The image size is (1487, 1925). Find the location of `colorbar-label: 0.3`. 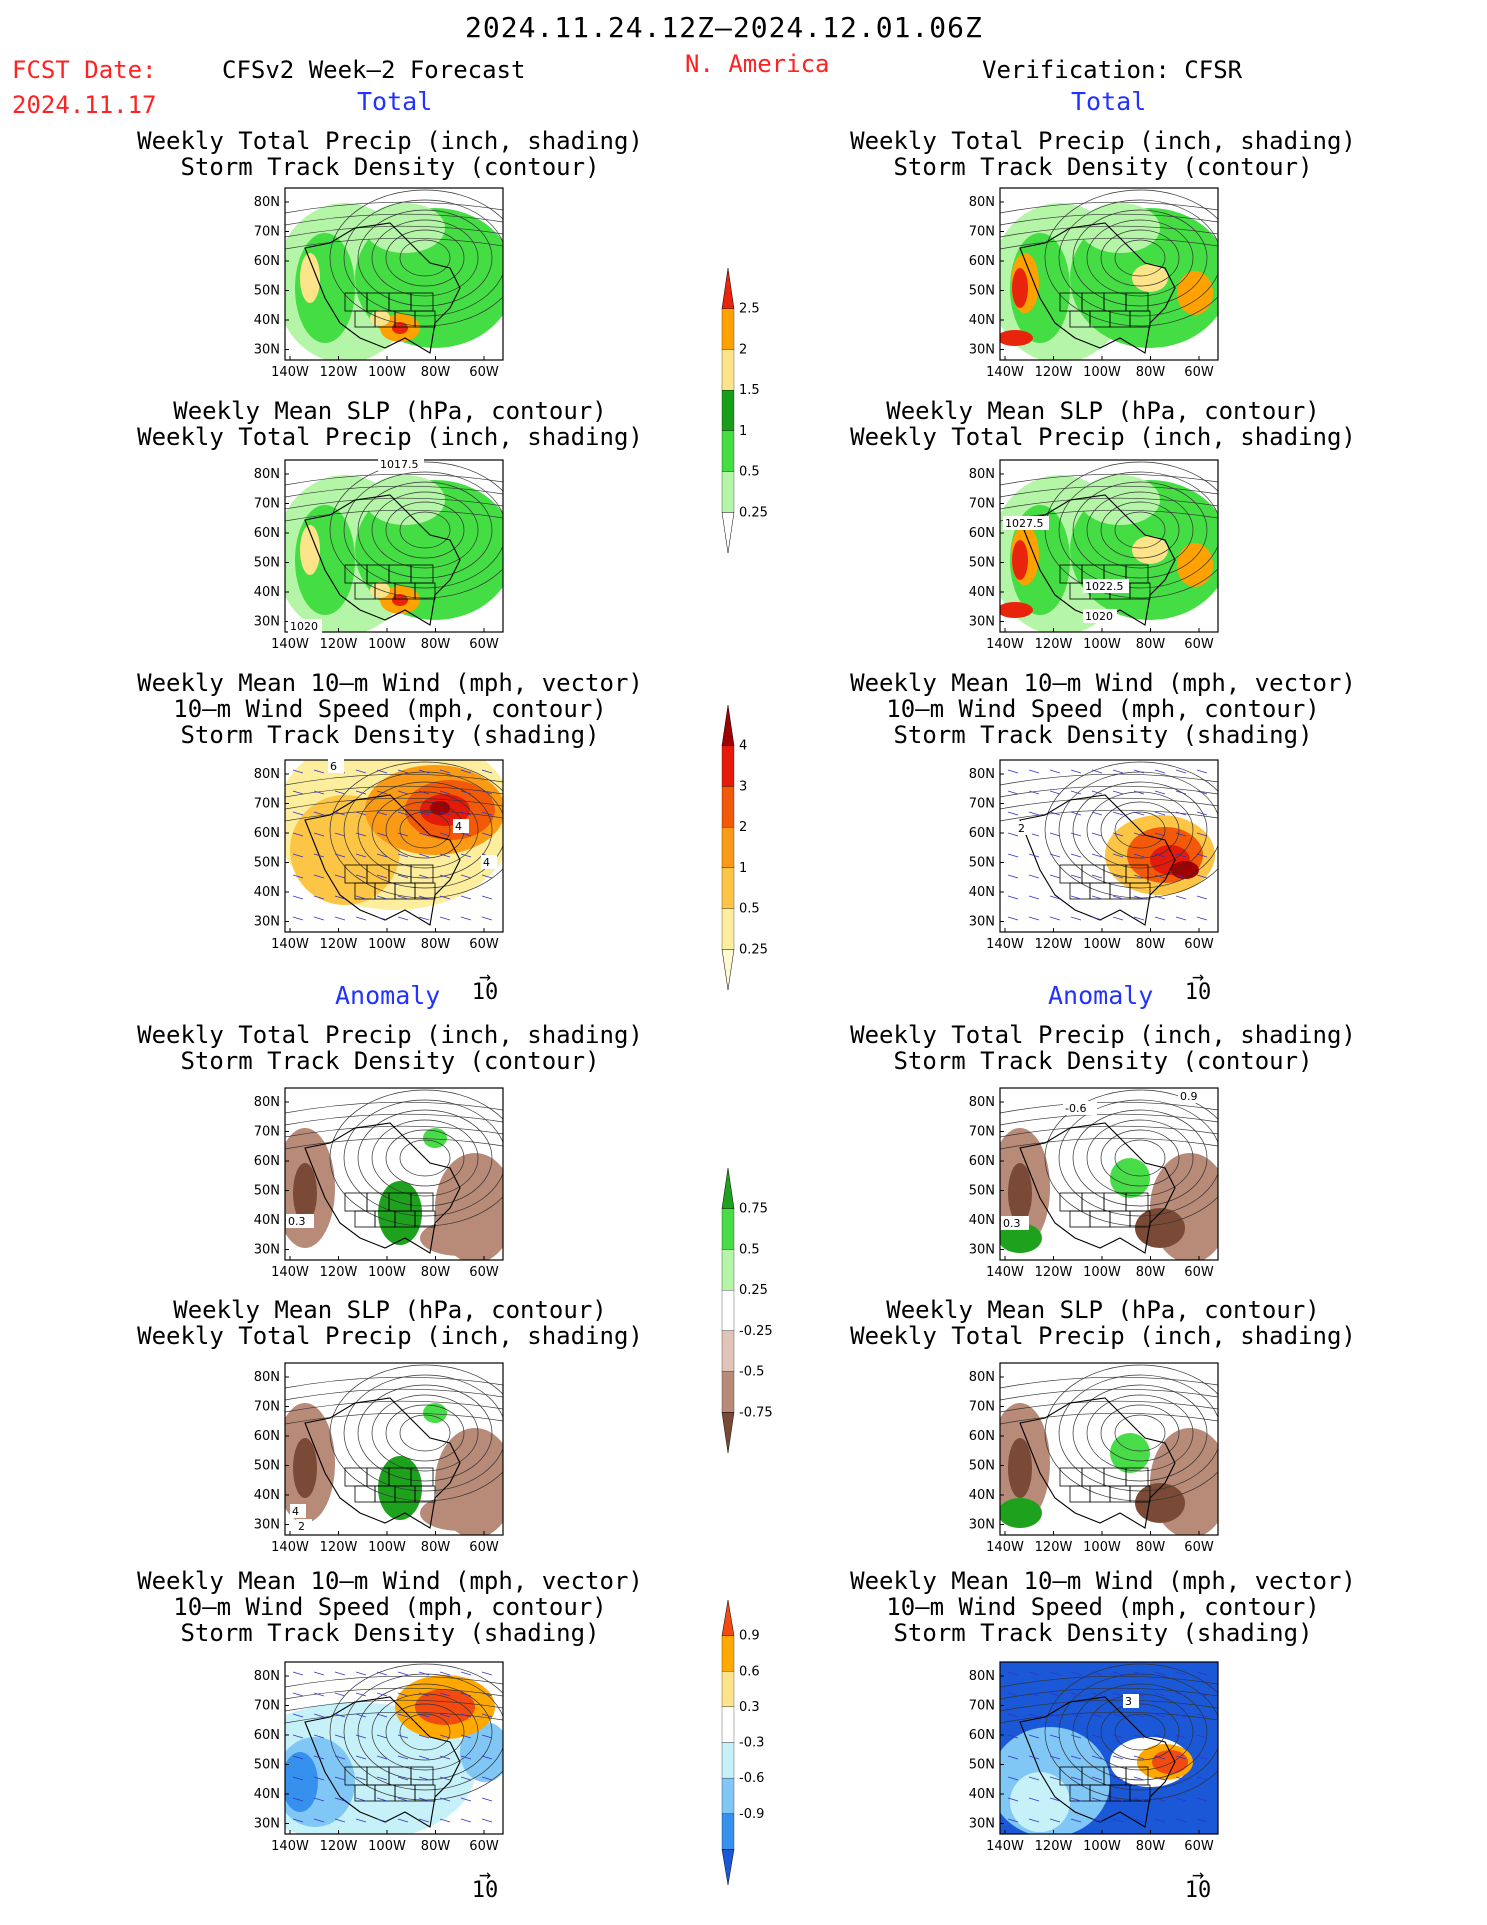

colorbar-label: 0.3 is located at coordinates (749, 1707).